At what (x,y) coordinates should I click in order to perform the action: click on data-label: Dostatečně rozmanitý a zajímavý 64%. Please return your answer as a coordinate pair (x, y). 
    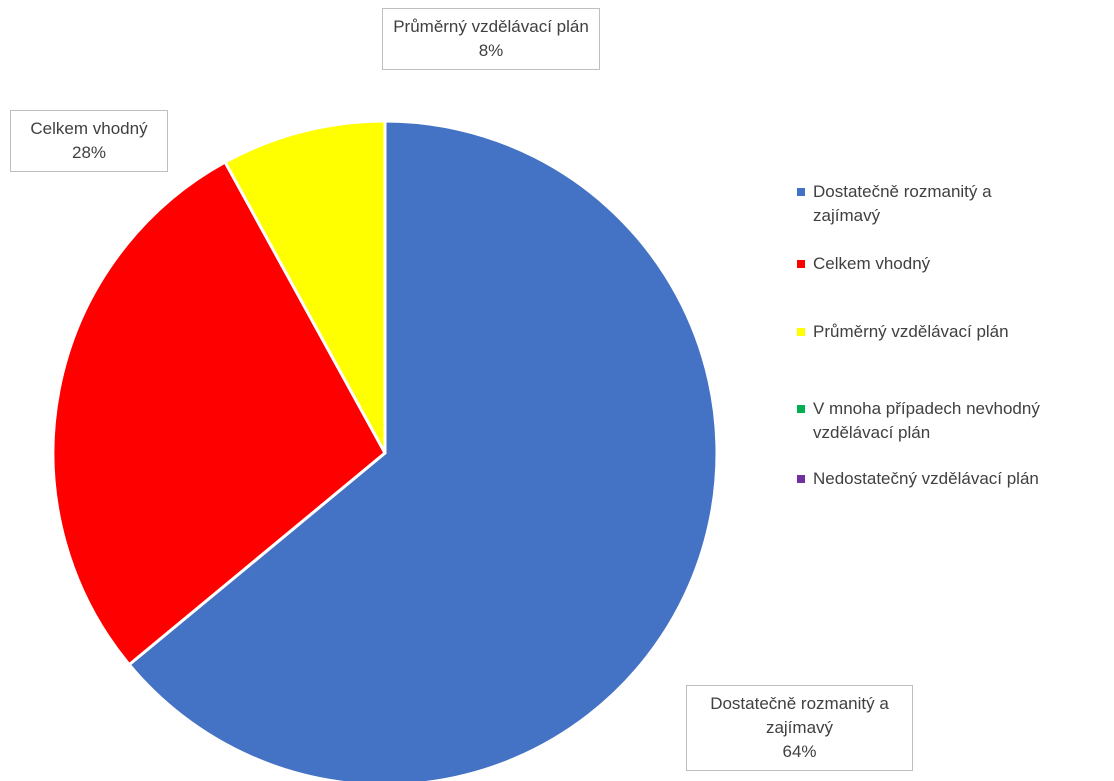
    Looking at the image, I should click on (799, 728).